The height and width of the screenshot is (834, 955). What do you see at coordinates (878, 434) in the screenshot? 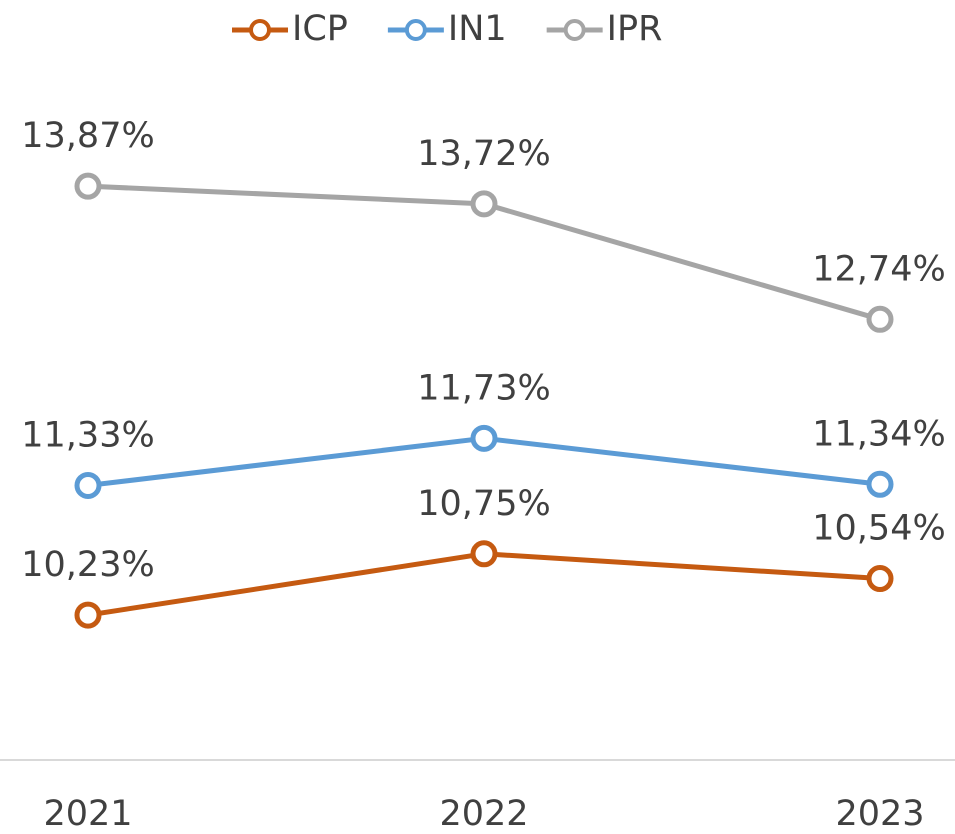
I see `data-label: 11,34%` at bounding box center [878, 434].